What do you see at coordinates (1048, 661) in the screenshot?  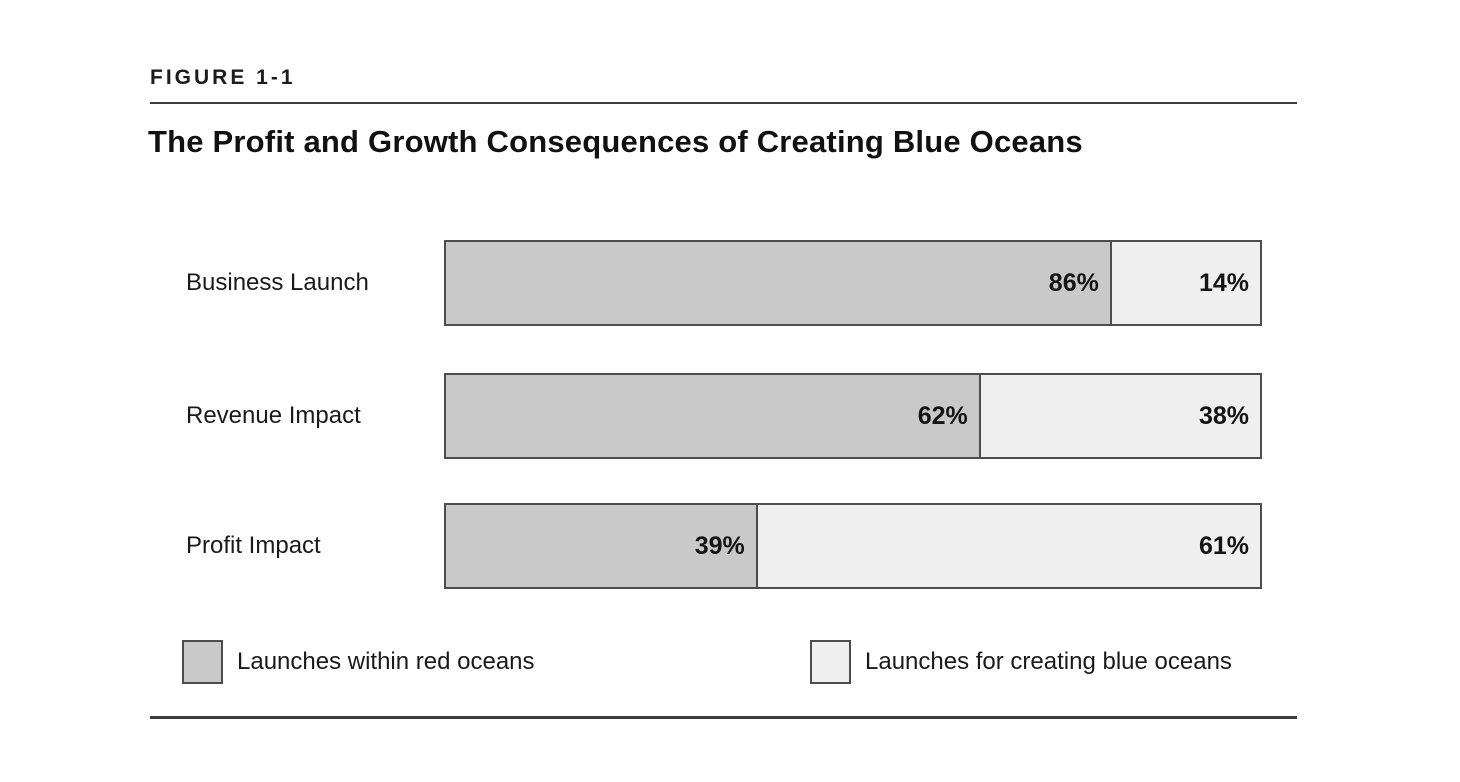 I see `legend-label-blue: Launches for creating blue oceans` at bounding box center [1048, 661].